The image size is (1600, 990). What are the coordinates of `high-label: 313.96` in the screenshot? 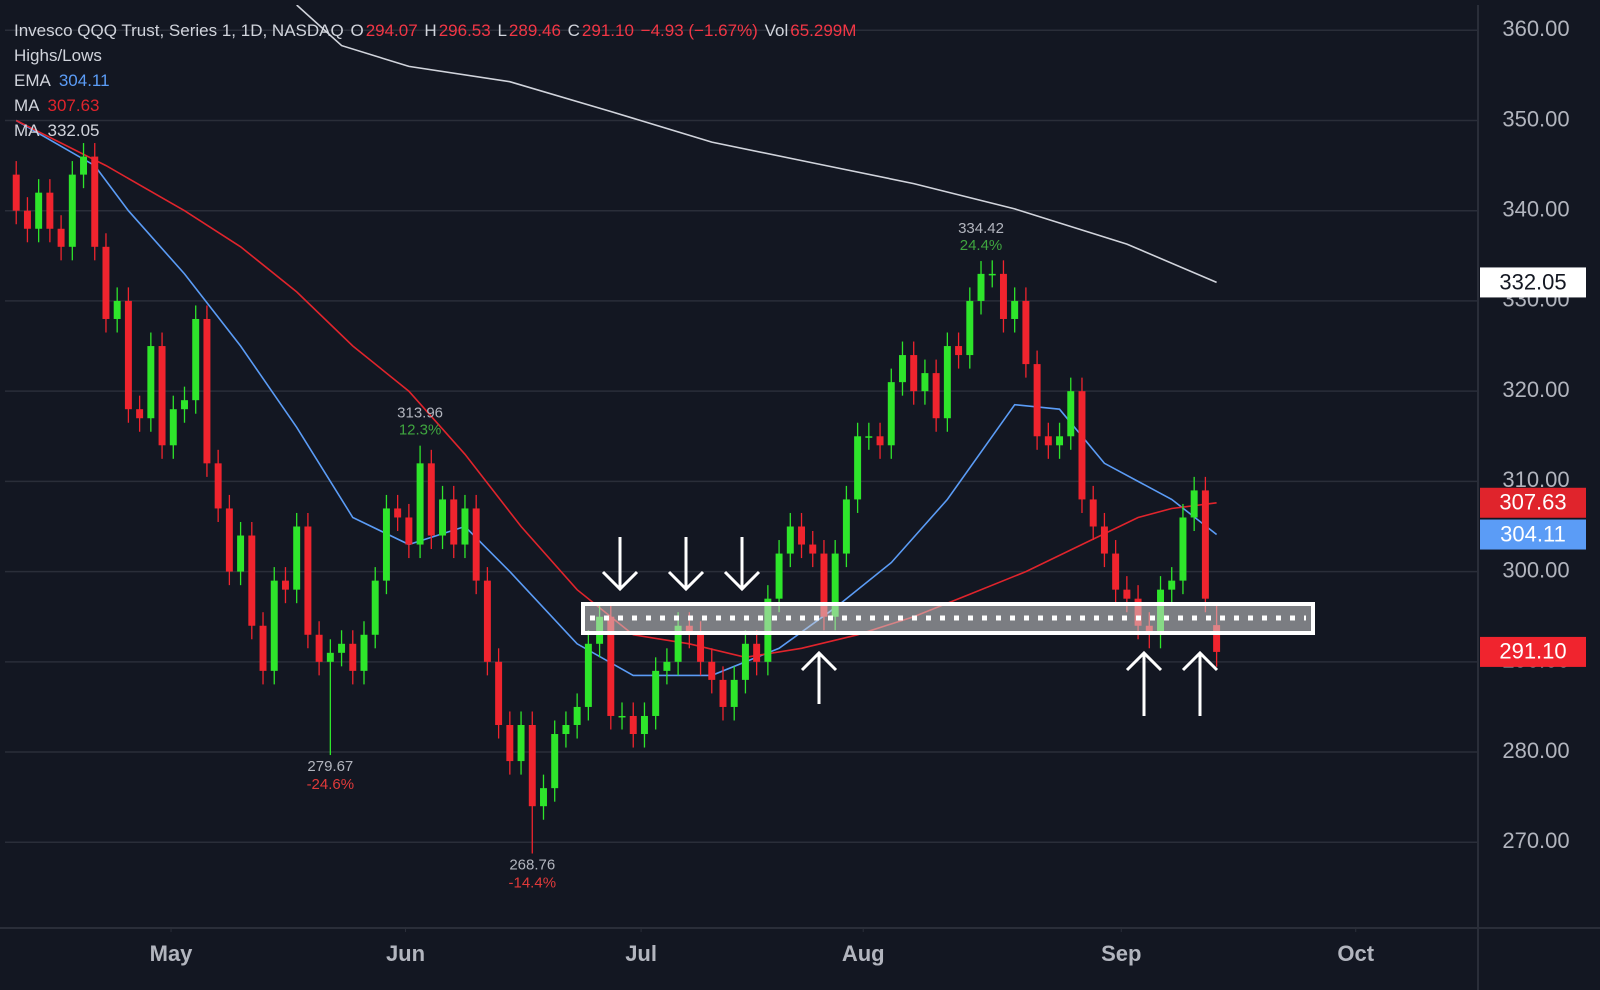 It's located at (420, 413).